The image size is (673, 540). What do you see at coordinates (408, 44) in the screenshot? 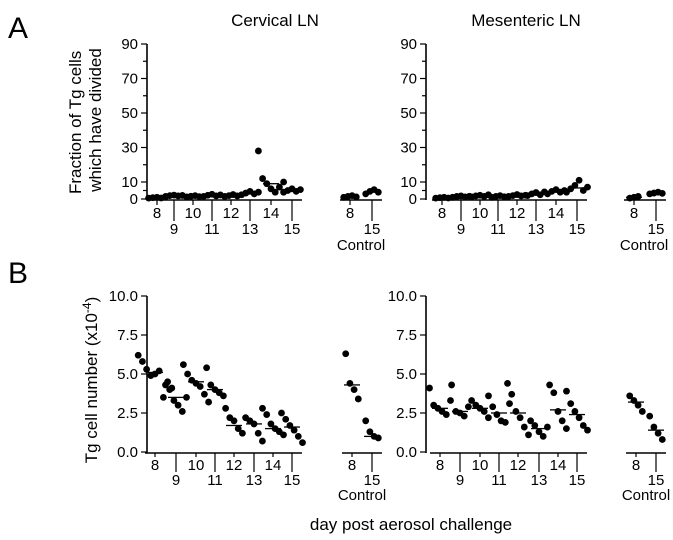
I see `y-tick-label: 90` at bounding box center [408, 44].